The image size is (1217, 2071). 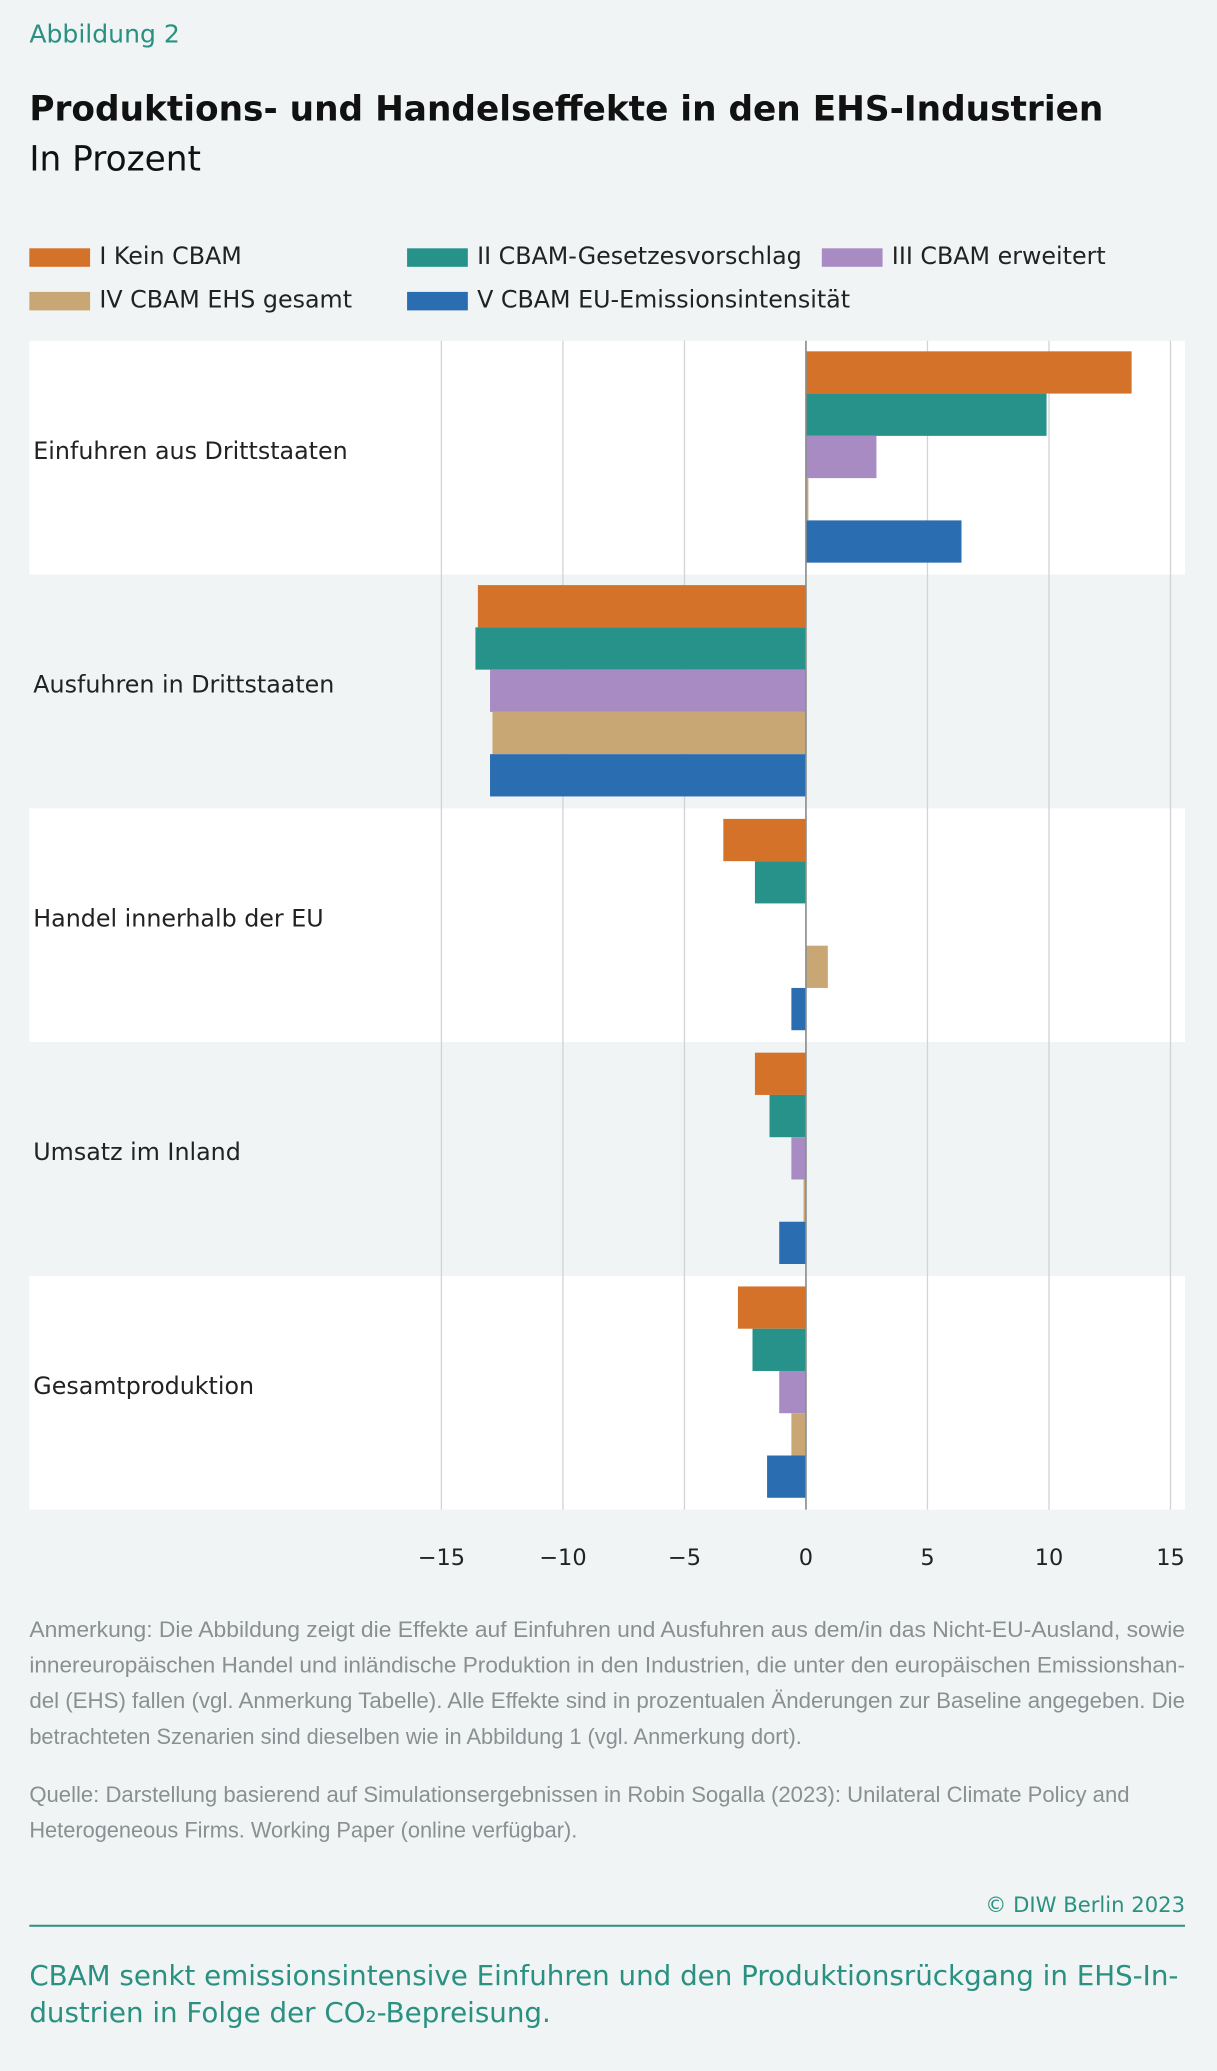 What do you see at coordinates (441, 1558) in the screenshot?
I see `x-tick-label: −15` at bounding box center [441, 1558].